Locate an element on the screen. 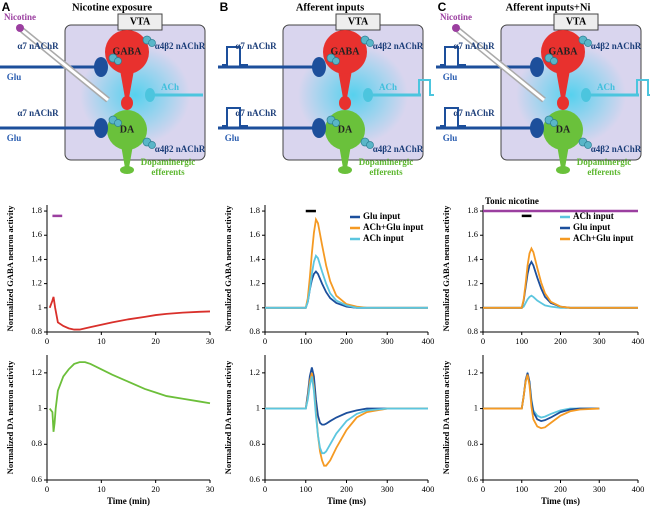  legend-label: Glu input is located at coordinates (591, 227).